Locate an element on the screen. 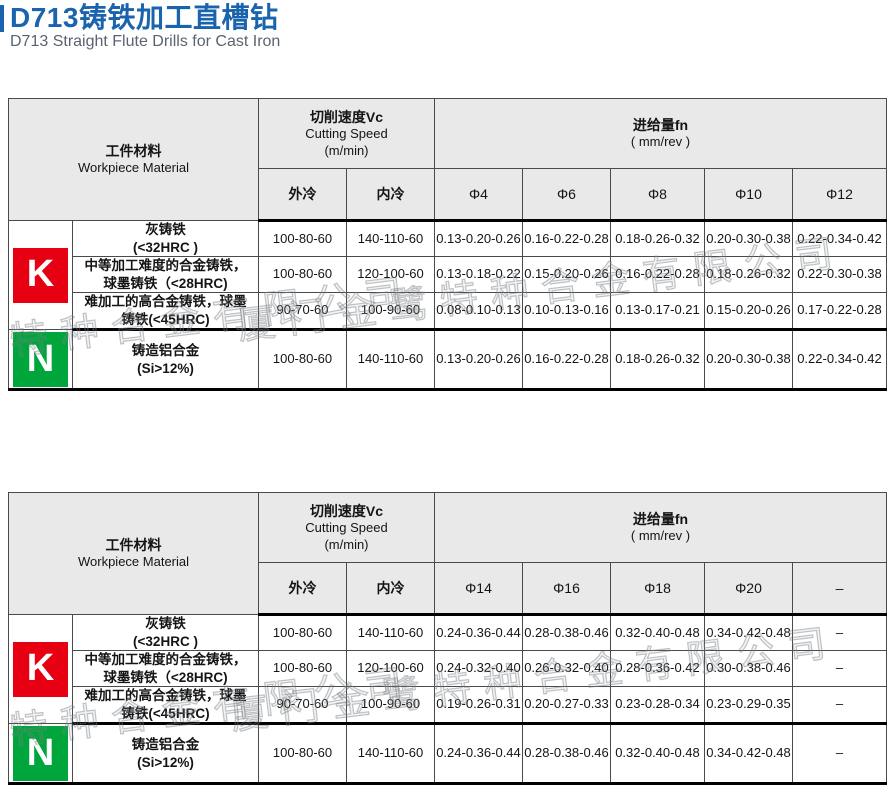 Image resolution: width=894 pixels, height=788 pixels. workpiece-material-cell: 难加工的高合金铸铁，球墨 铸铁(<45HRC) is located at coordinates (165, 312).